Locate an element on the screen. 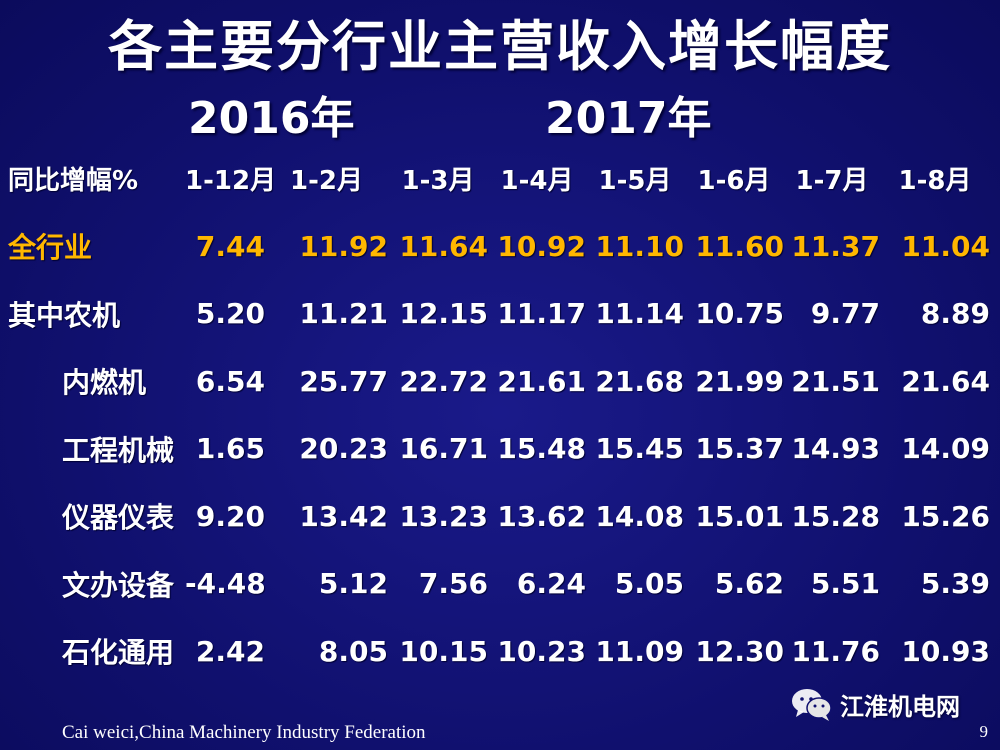 The image size is (1000, 750). table-cell: 15.26 is located at coordinates (945, 516).